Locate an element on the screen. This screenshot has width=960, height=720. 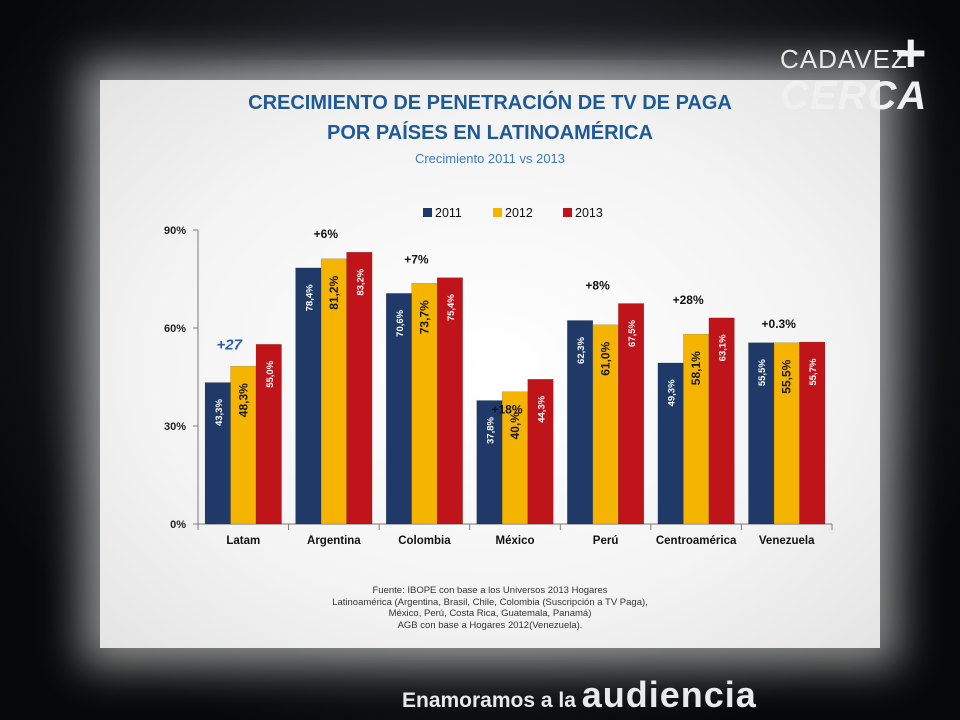
tagline: Enamoramos a la audiencia is located at coordinates (579, 695).